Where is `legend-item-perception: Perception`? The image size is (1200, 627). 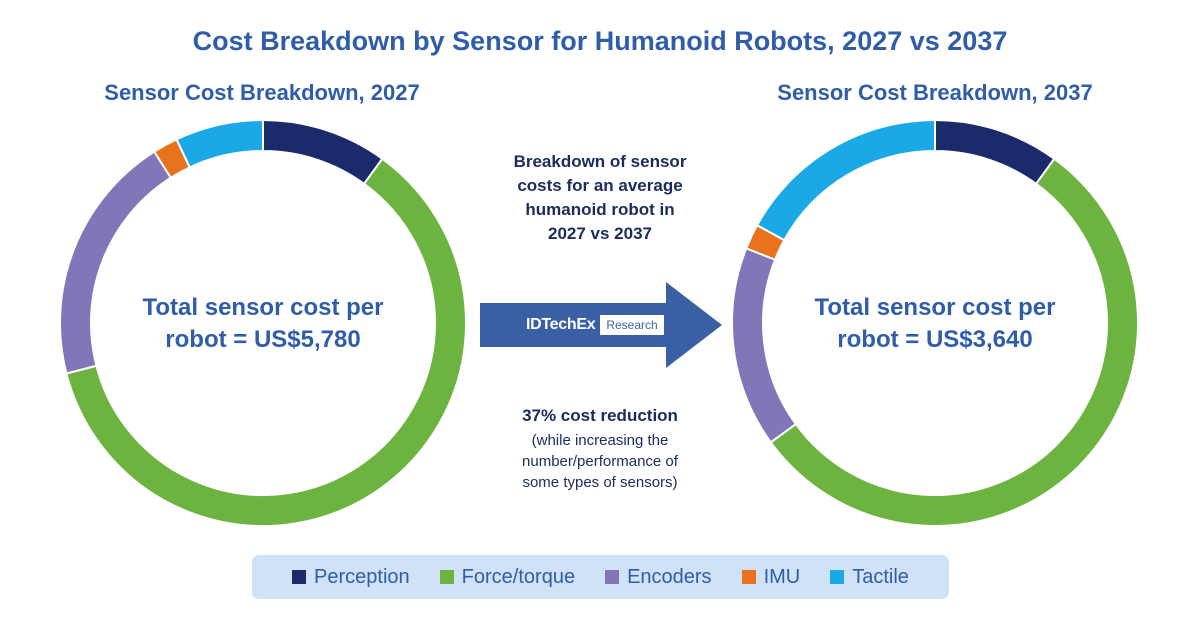 legend-item-perception: Perception is located at coordinates (351, 577).